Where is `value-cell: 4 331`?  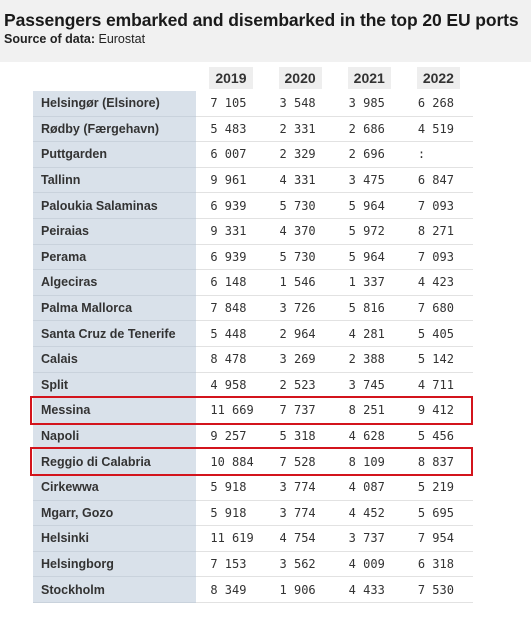
value-cell: 4 331 is located at coordinates (300, 180).